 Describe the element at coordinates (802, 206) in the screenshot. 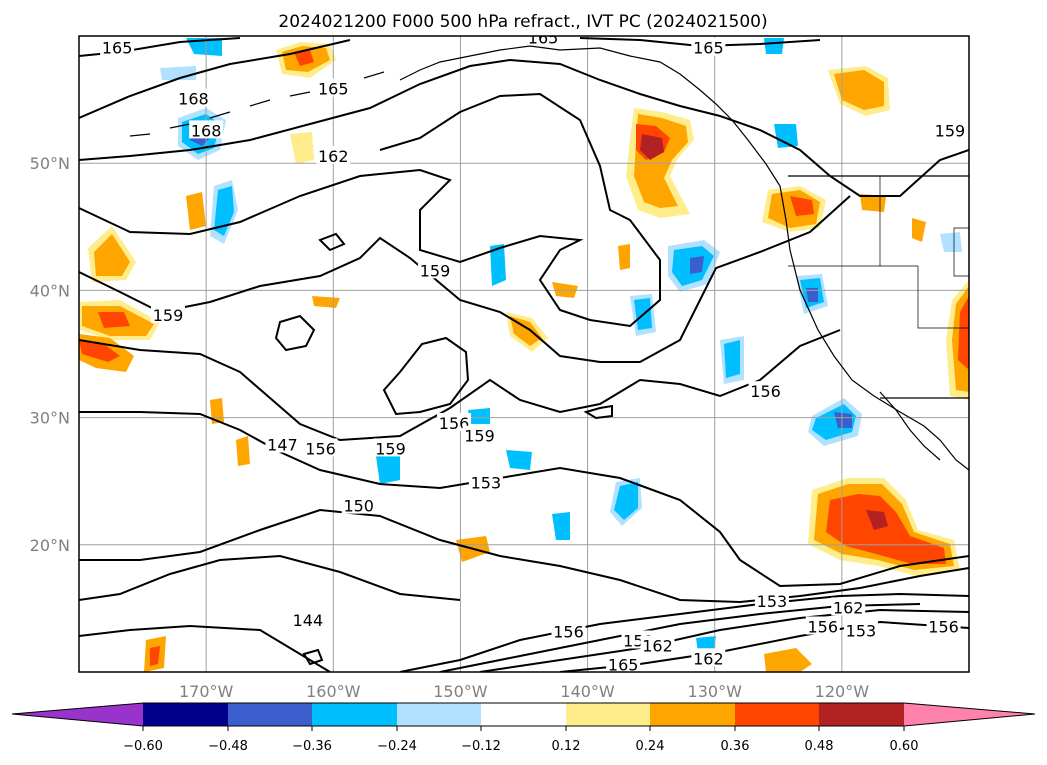

I see `positive-anomaly-coast-red` at that location.